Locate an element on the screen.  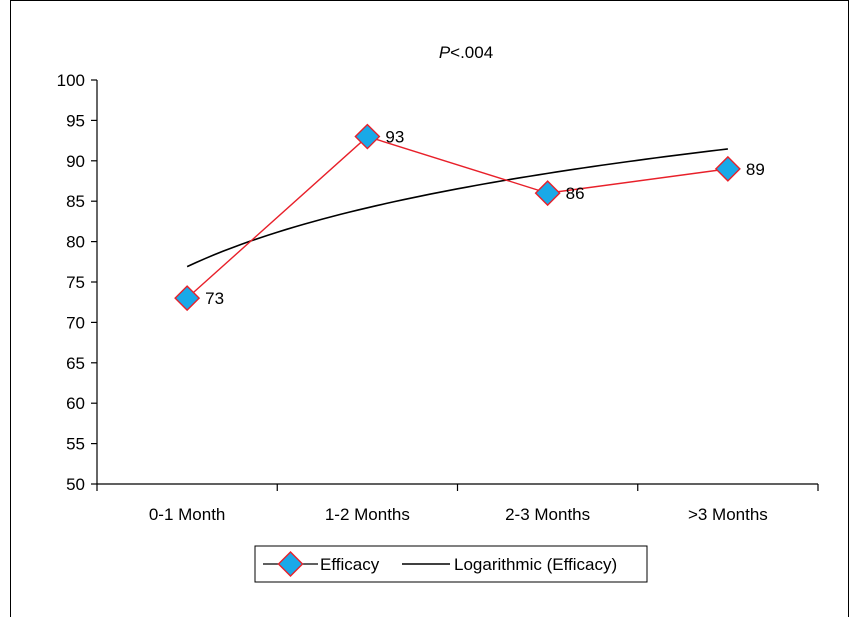
trendline is located at coordinates (457, 208).